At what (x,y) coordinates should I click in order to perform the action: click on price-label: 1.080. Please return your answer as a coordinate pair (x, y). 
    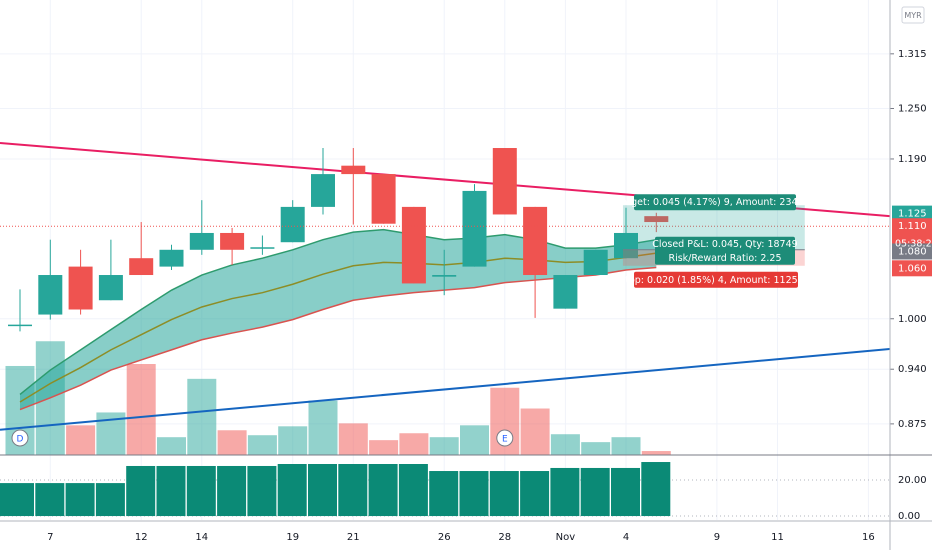
    Looking at the image, I should click on (912, 251).